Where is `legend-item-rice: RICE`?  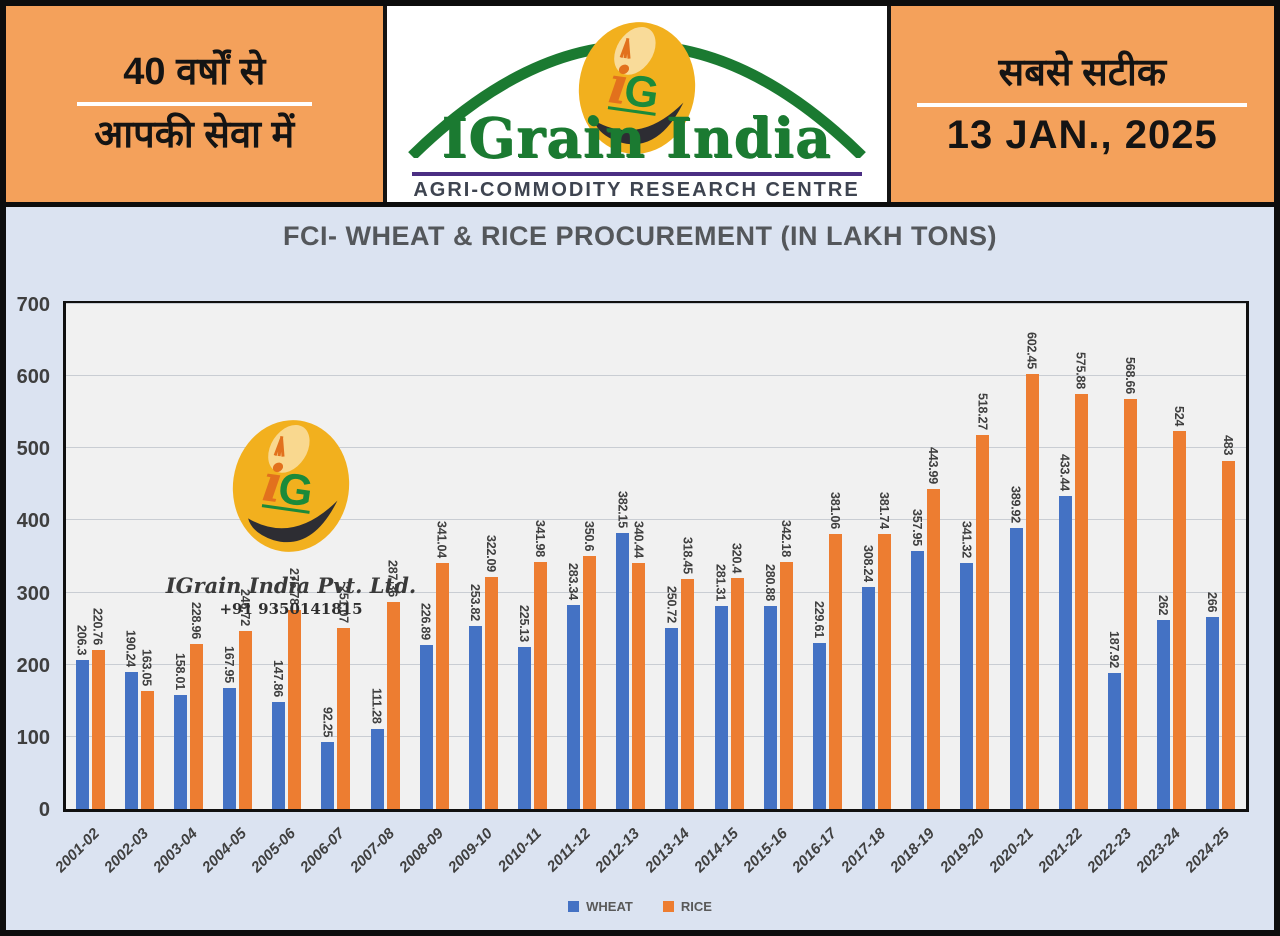 legend-item-rice: RICE is located at coordinates (687, 906).